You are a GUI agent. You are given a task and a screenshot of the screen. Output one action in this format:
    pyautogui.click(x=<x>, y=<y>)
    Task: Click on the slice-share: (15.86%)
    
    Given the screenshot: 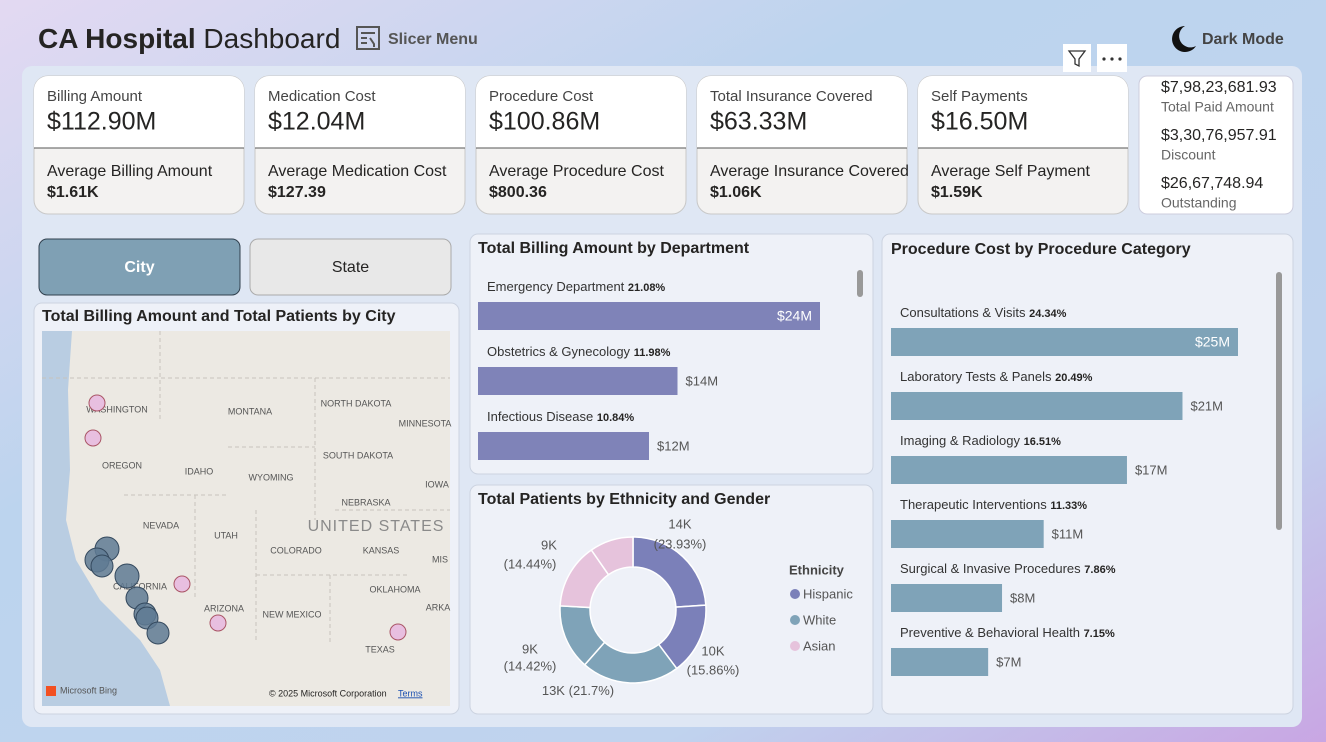 What is the action you would take?
    pyautogui.click(x=713, y=669)
    